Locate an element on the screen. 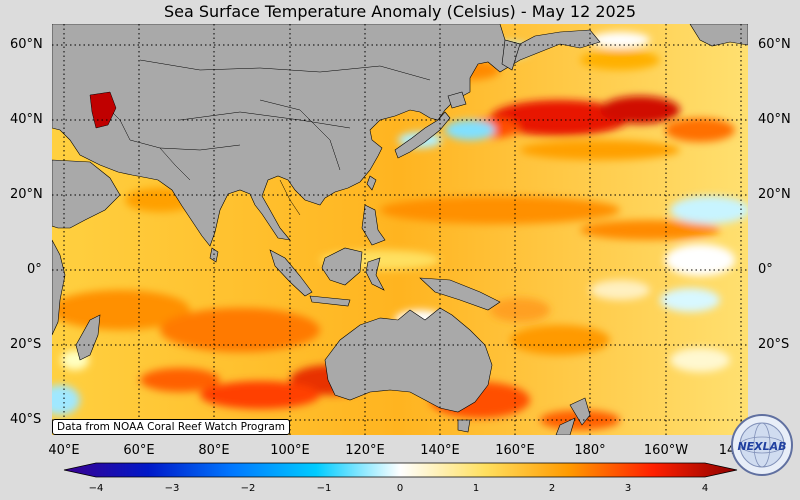 This screenshot has height=500, width=800. lat-label-right-20n: 20°N is located at coordinates (774, 194).